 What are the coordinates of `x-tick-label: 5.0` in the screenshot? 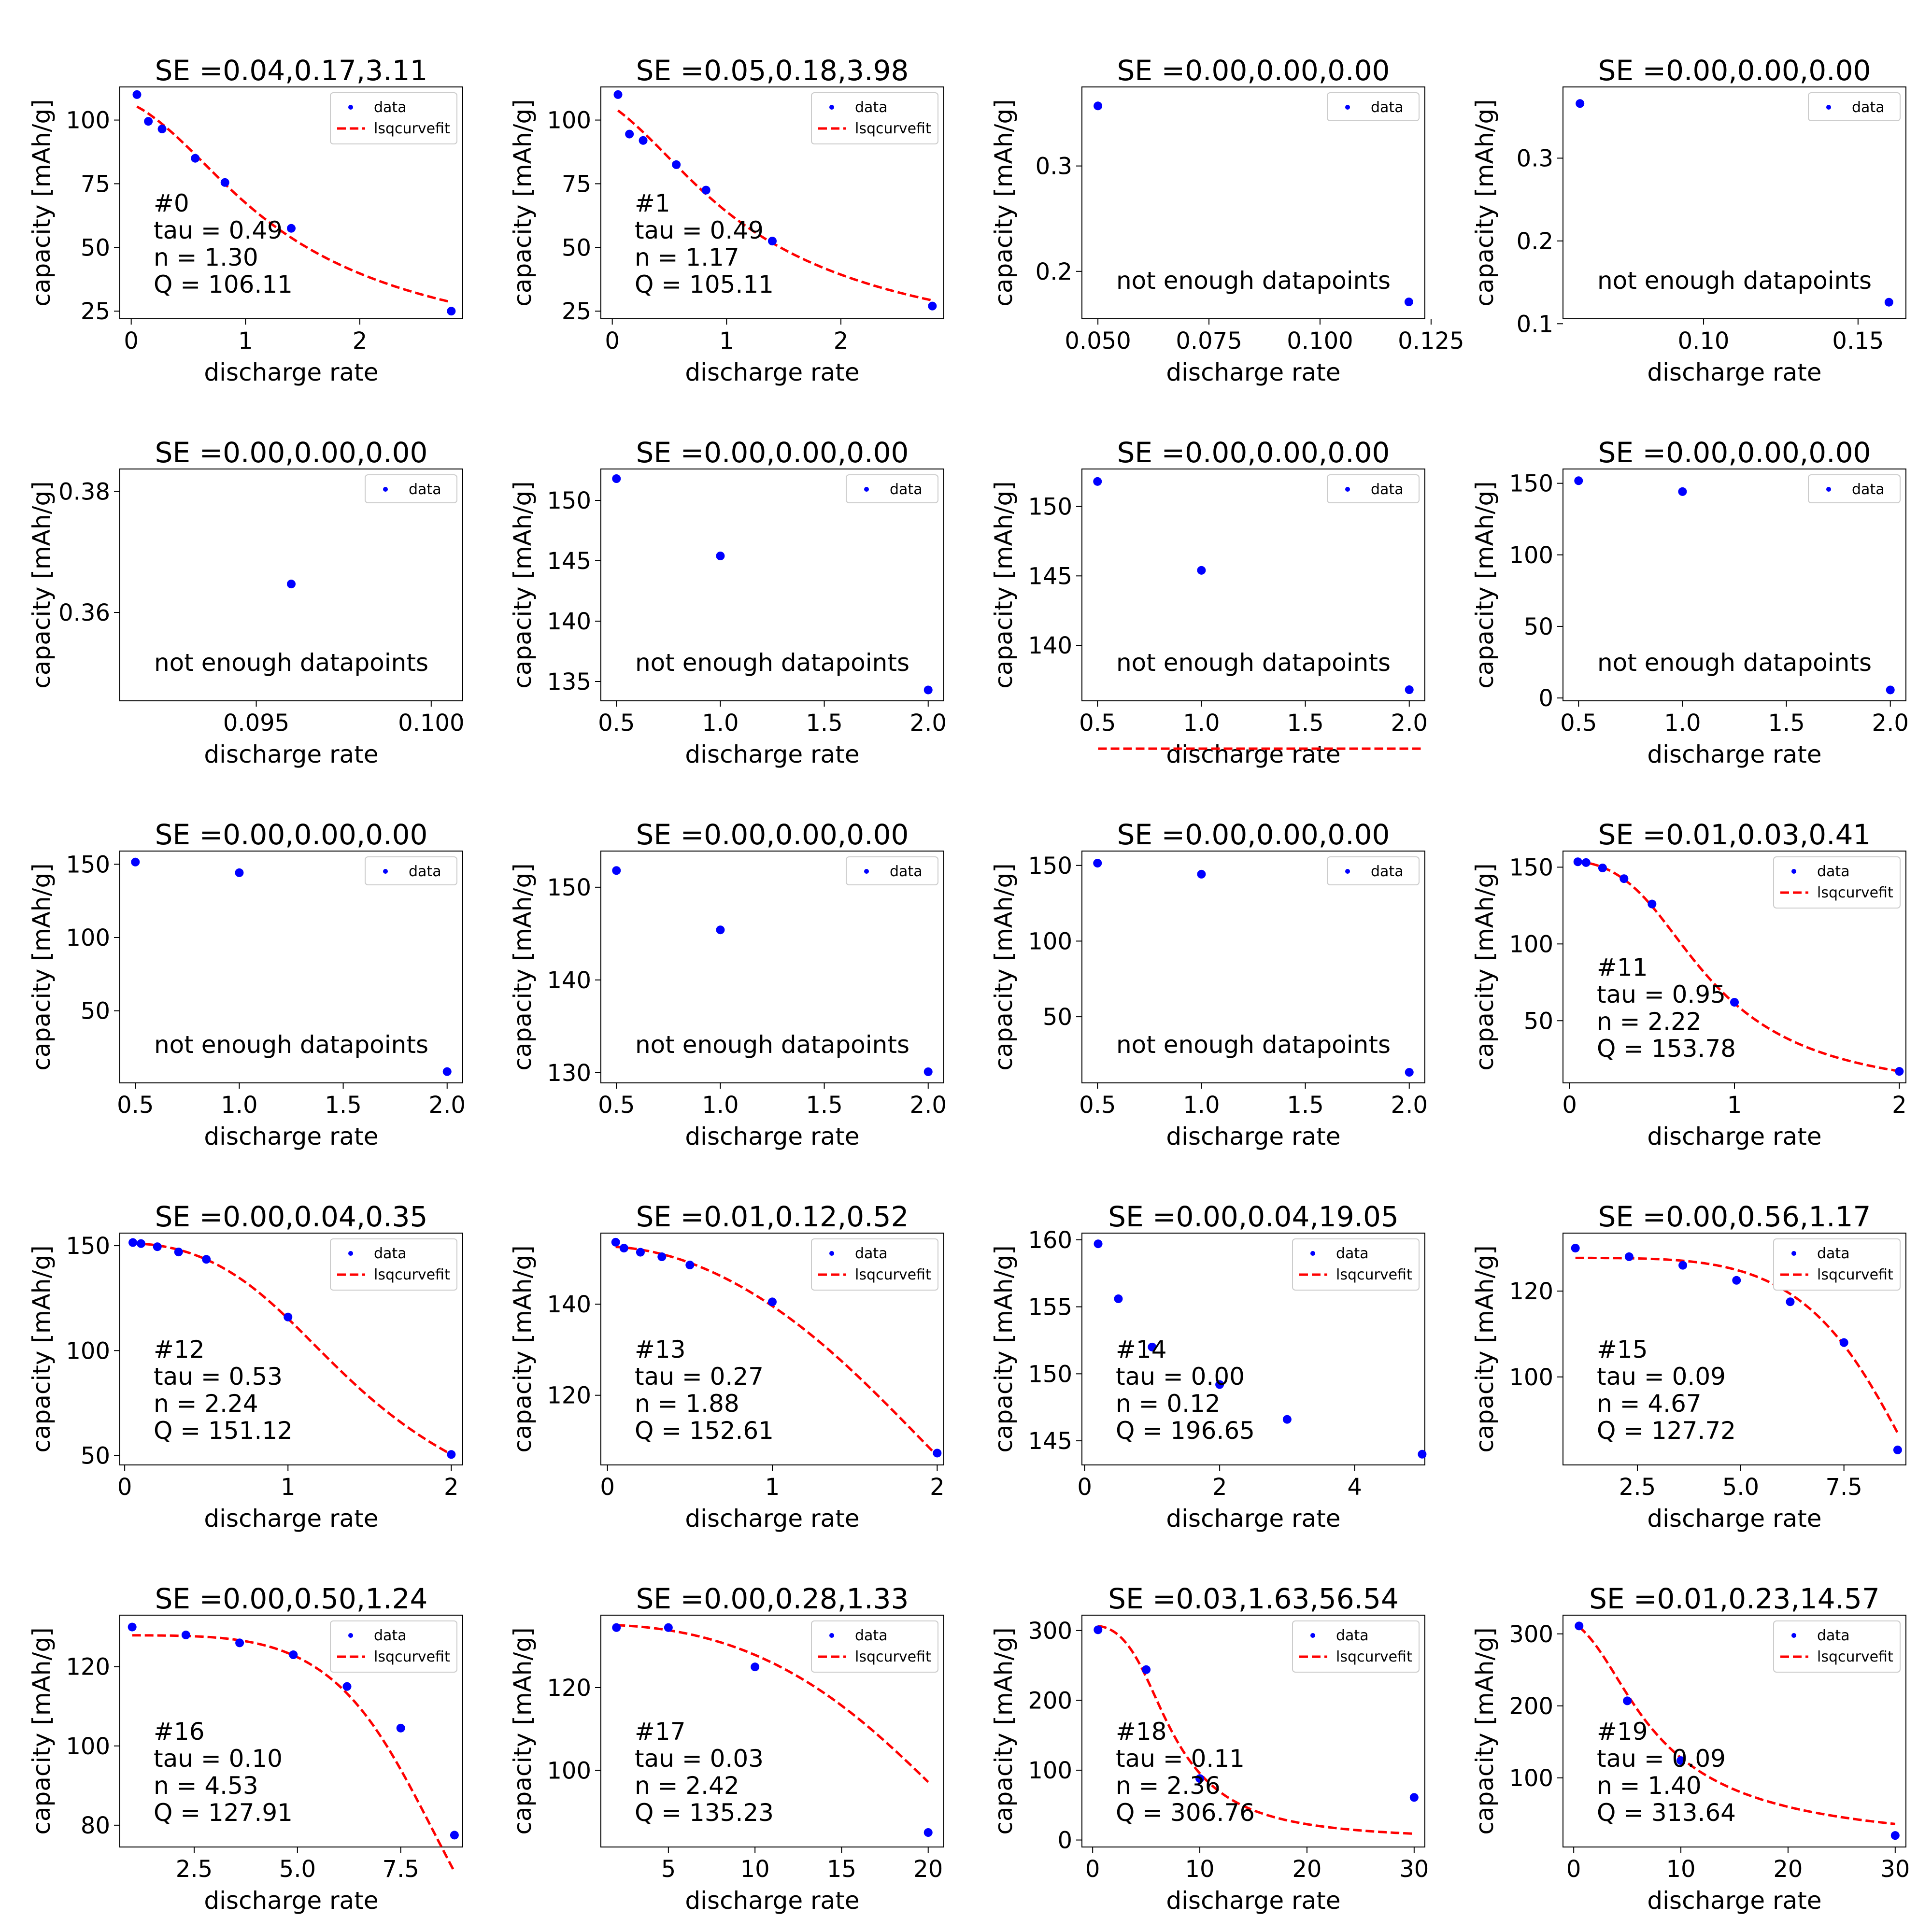 It's located at (1740, 1487).